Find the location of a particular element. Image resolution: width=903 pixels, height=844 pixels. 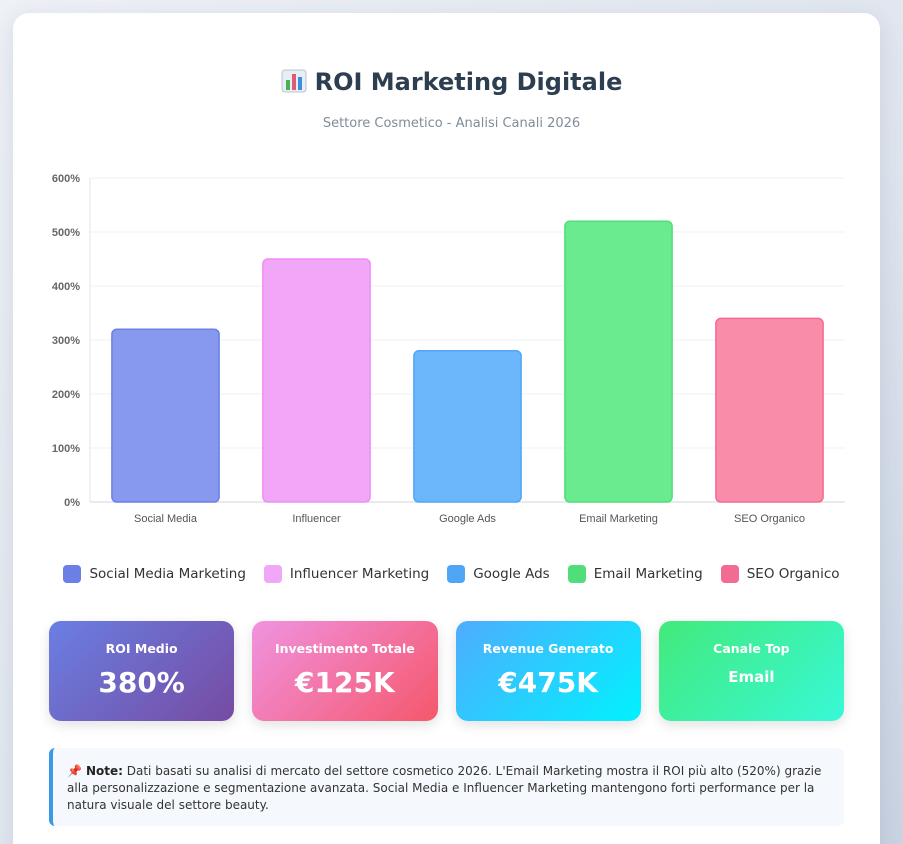

note-label: Note: is located at coordinates (104, 771).